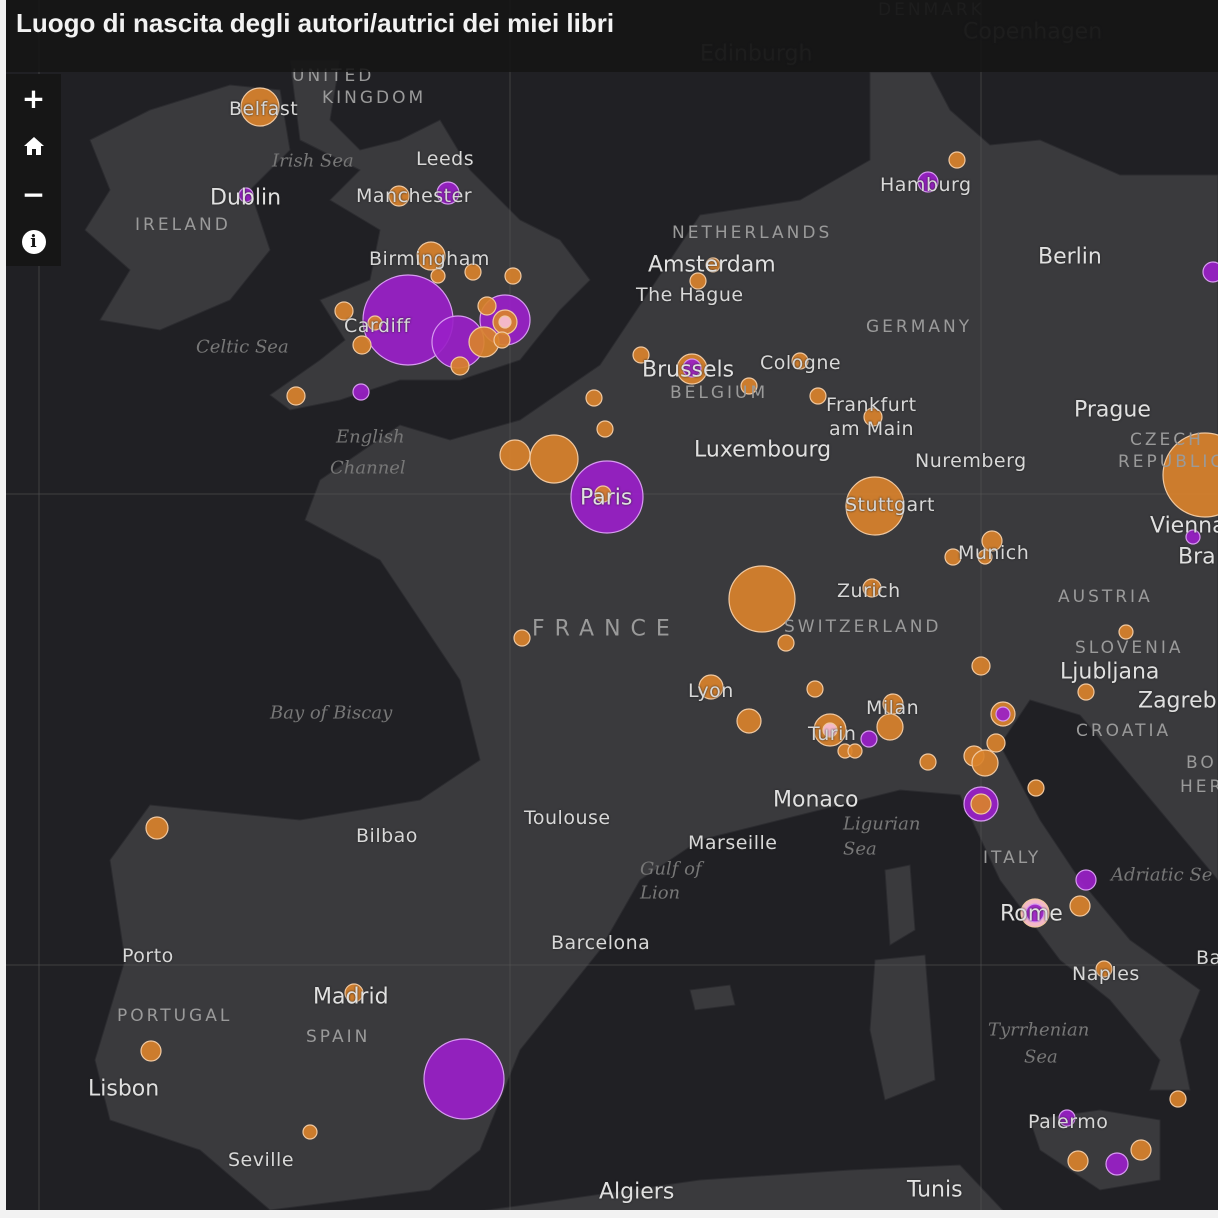  What do you see at coordinates (744, 1187) in the screenshot?
I see `land-africa` at bounding box center [744, 1187].